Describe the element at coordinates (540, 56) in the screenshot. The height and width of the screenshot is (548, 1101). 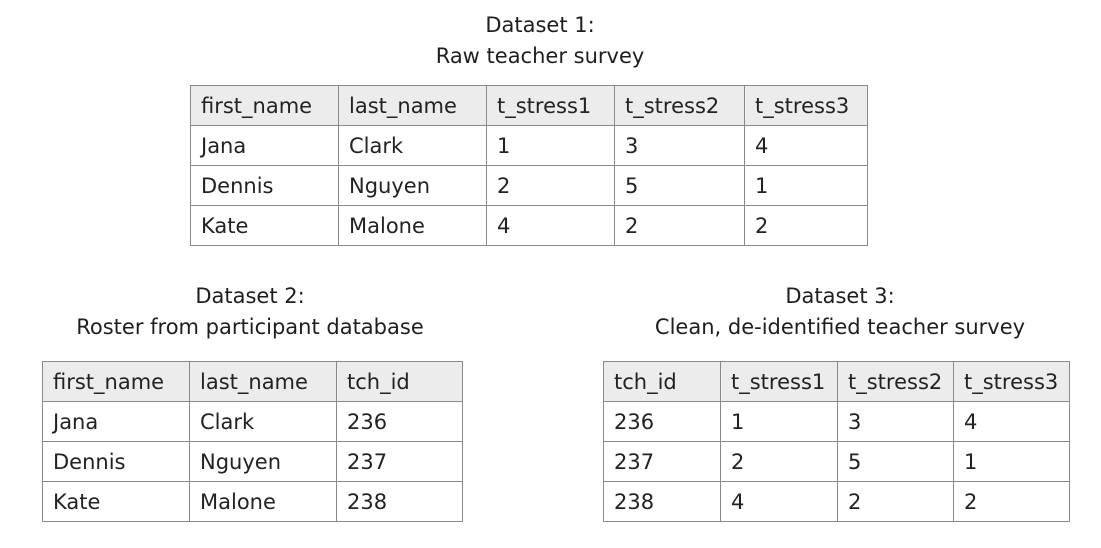
I see `dataset1-subtitle: Raw teacher survey` at that location.